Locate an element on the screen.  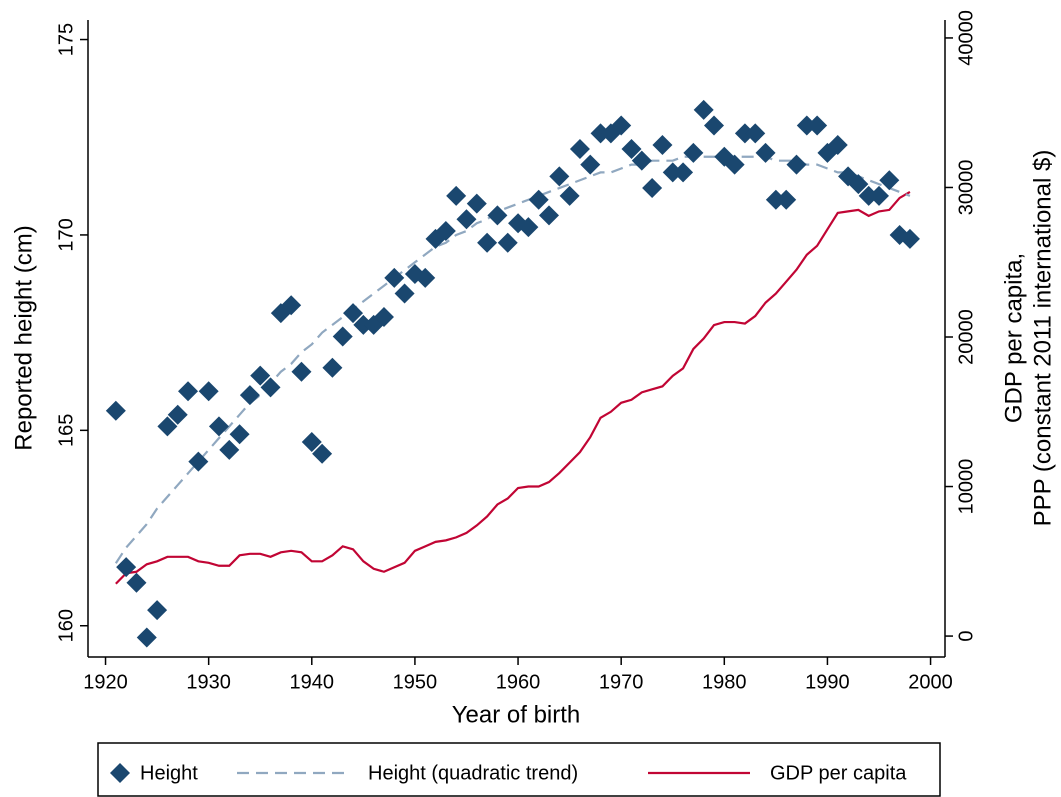
y2-axis-title: PPP (constant 2011 international $) is located at coordinates (1042, 338).